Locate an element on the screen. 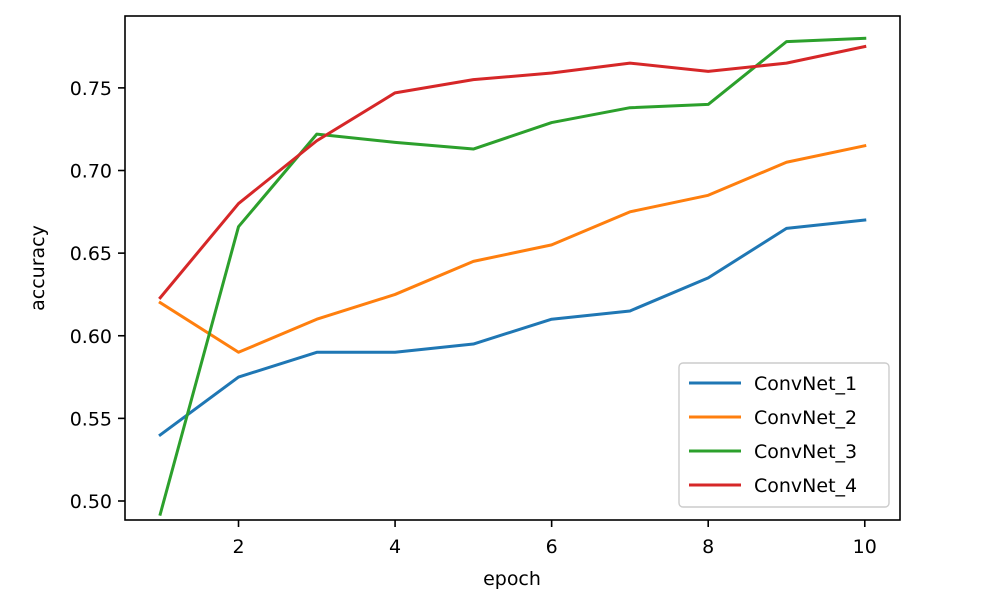  legend-label: ConvNet_2 is located at coordinates (805, 418).